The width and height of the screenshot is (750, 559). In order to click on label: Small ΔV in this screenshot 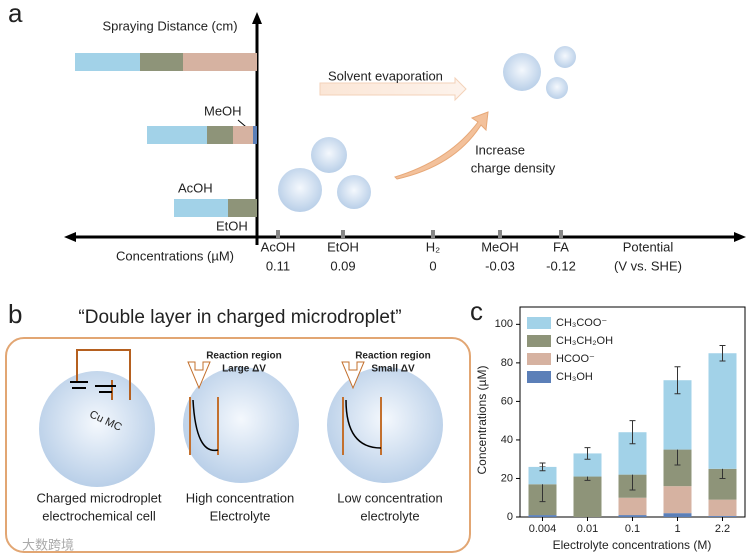, I will do `click(393, 369)`.